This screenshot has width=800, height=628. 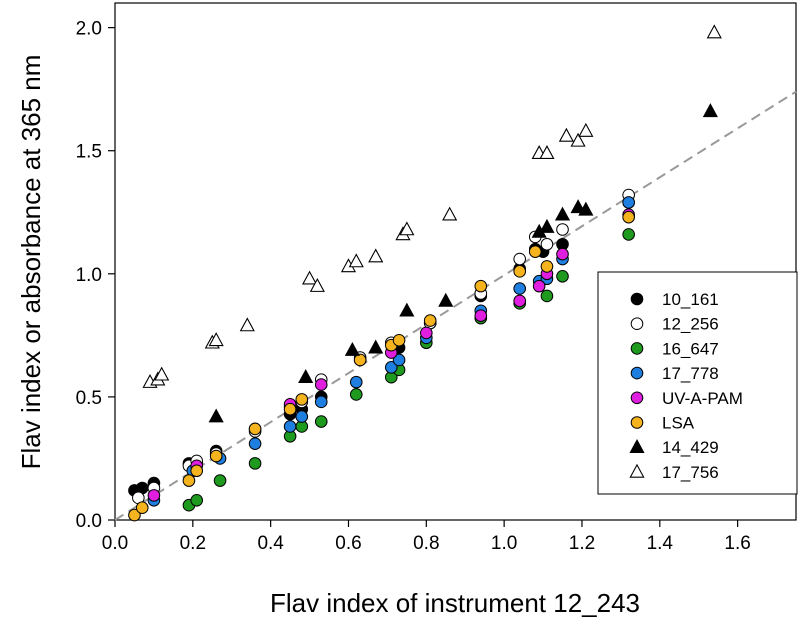 I want to click on legend-label: 16_647, so click(x=690, y=348).